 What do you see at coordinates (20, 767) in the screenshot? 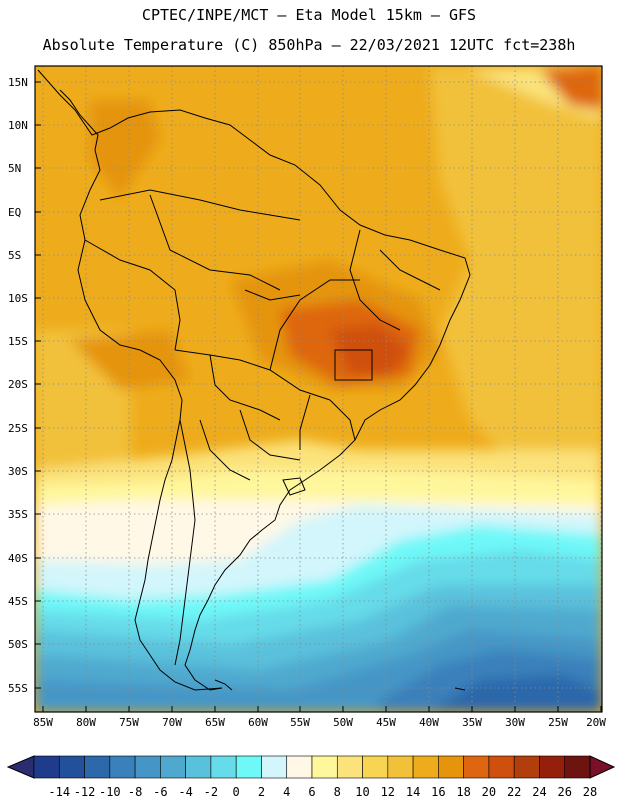
I see `colorbar-left-arrow` at bounding box center [20, 767].